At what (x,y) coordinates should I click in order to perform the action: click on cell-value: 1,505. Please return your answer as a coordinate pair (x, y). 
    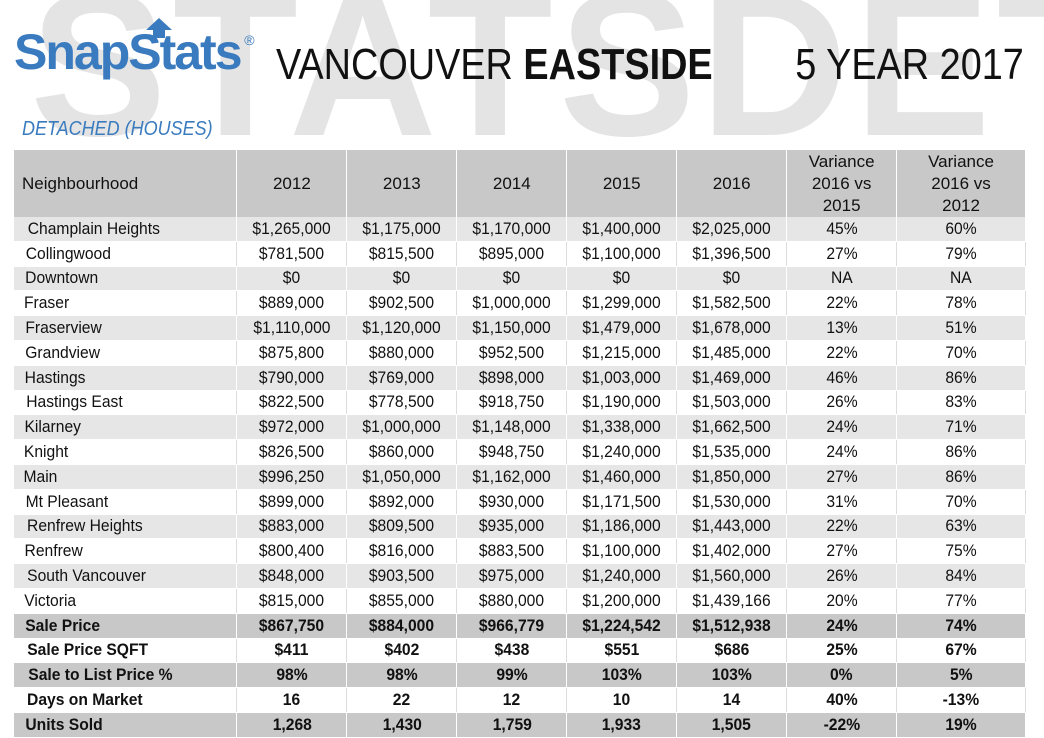
    Looking at the image, I should click on (732, 724).